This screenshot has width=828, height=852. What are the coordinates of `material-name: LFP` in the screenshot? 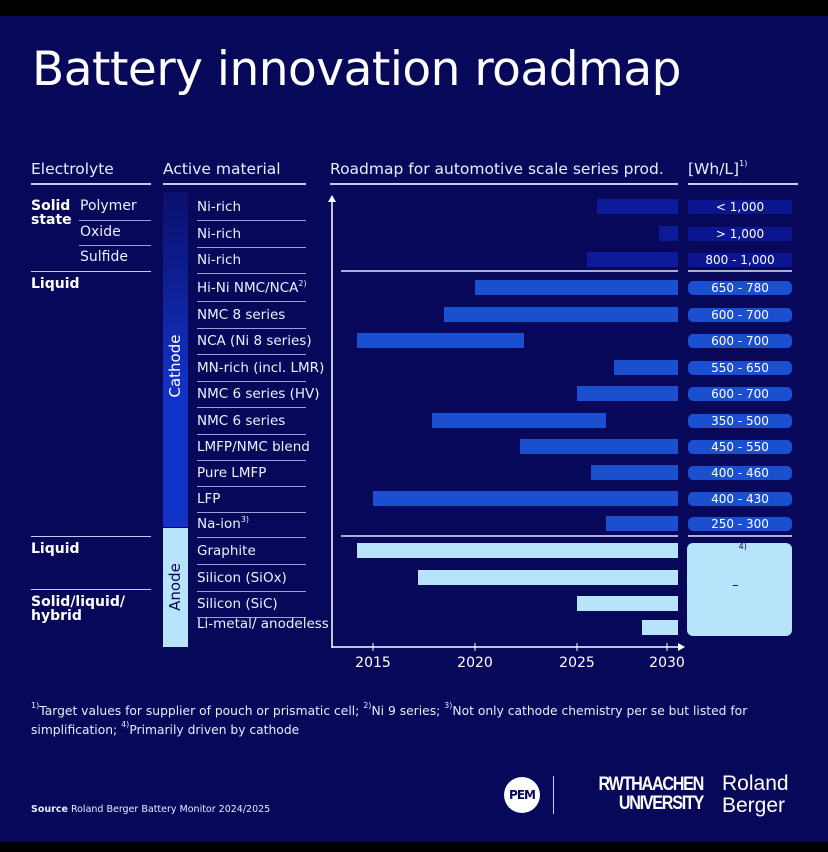 It's located at (209, 499).